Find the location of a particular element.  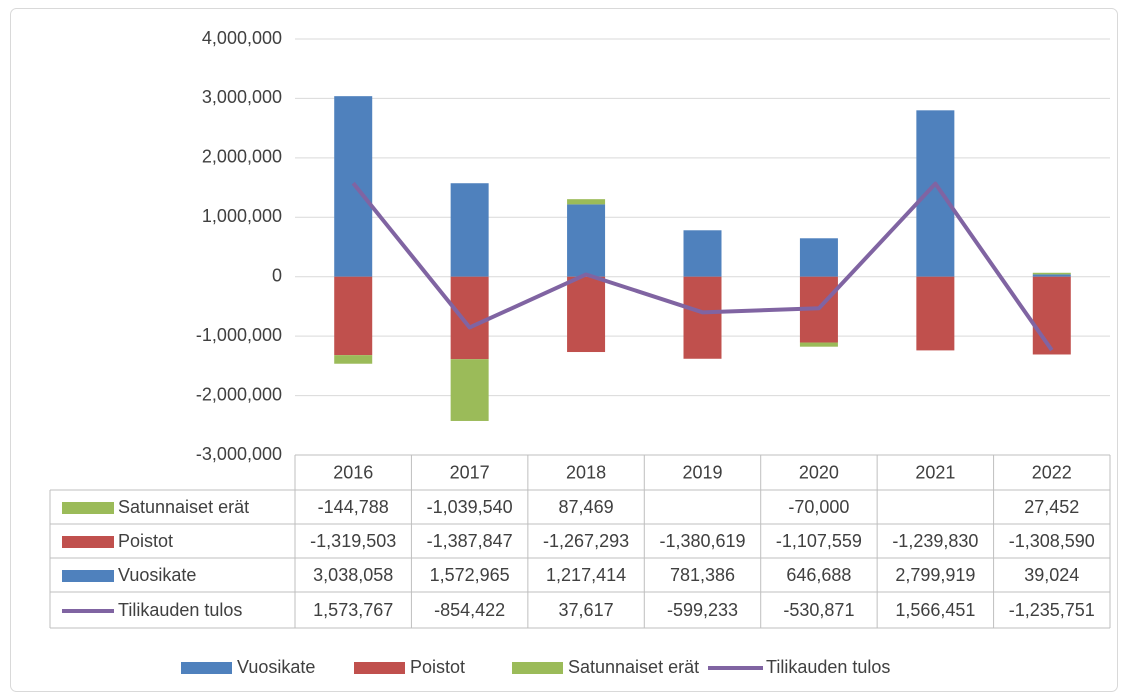

table-cell: 87,469 is located at coordinates (586, 507).